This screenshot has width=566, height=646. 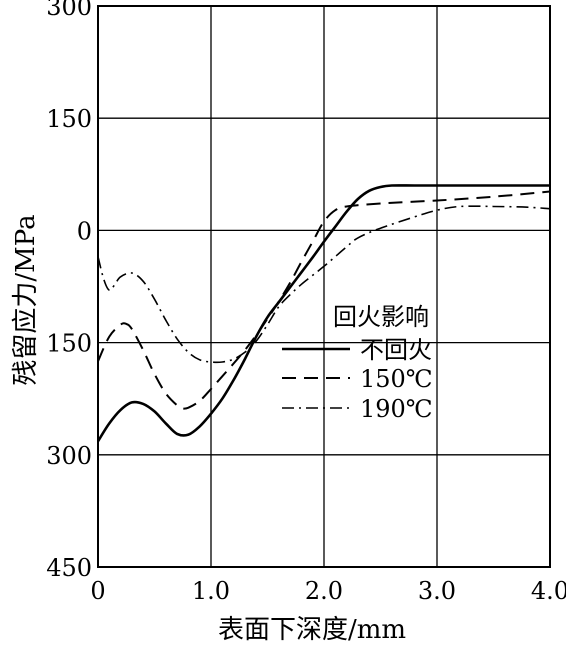 I want to click on legend-label-190c: 190℃, so click(x=396, y=409).